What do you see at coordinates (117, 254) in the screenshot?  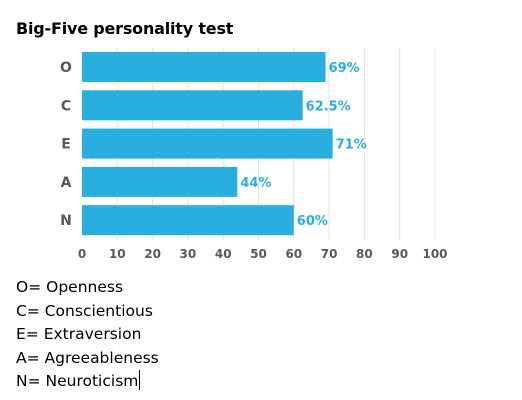 I see `x-tick-label: 10` at bounding box center [117, 254].